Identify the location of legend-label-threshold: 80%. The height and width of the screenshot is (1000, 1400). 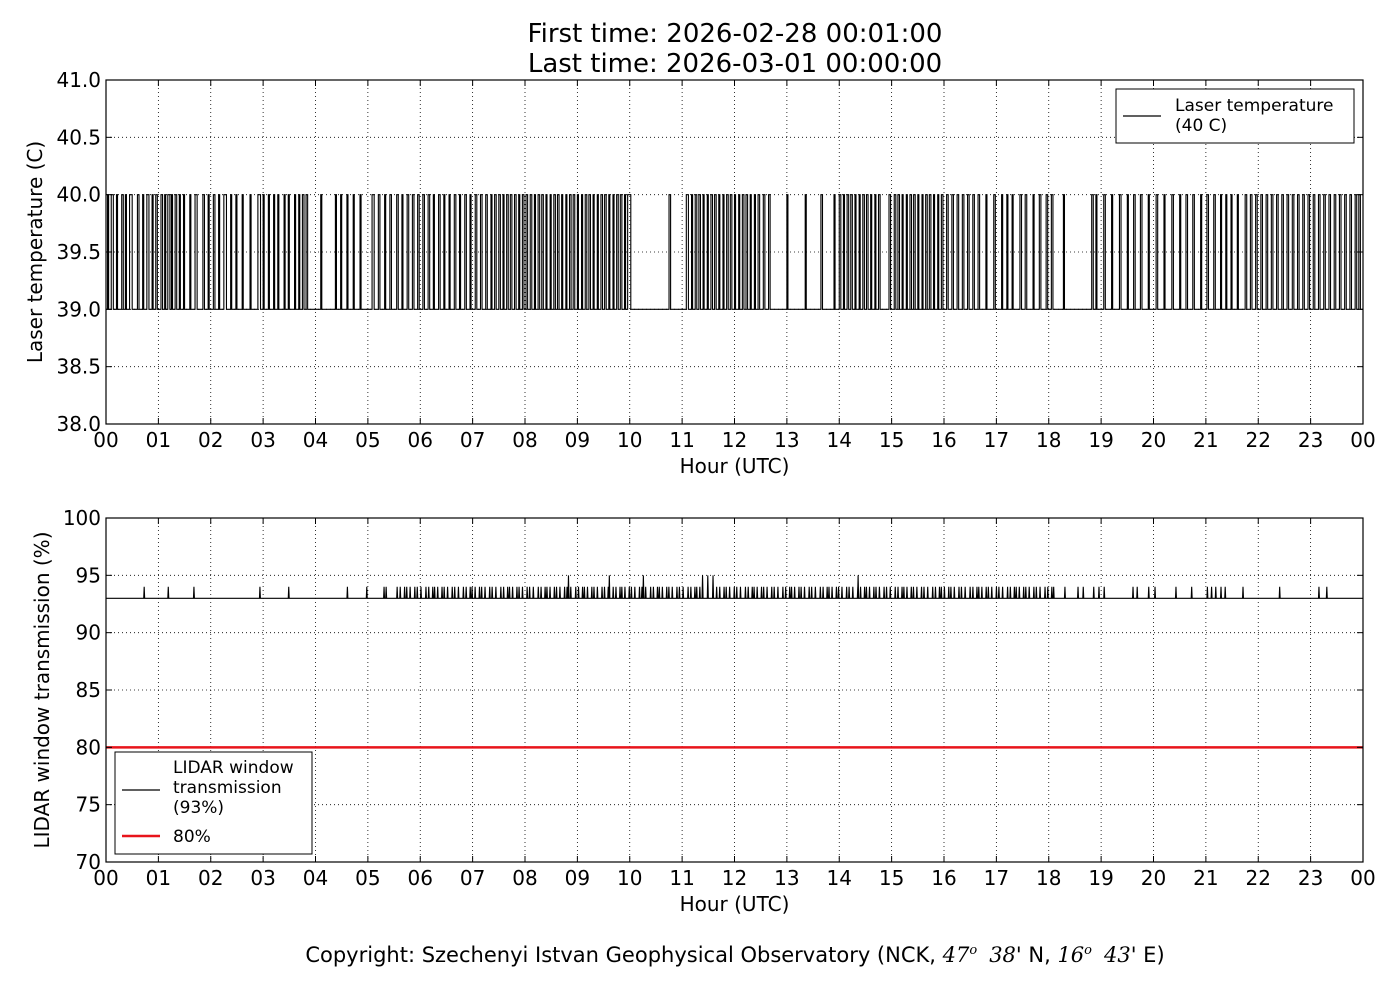
(192, 837).